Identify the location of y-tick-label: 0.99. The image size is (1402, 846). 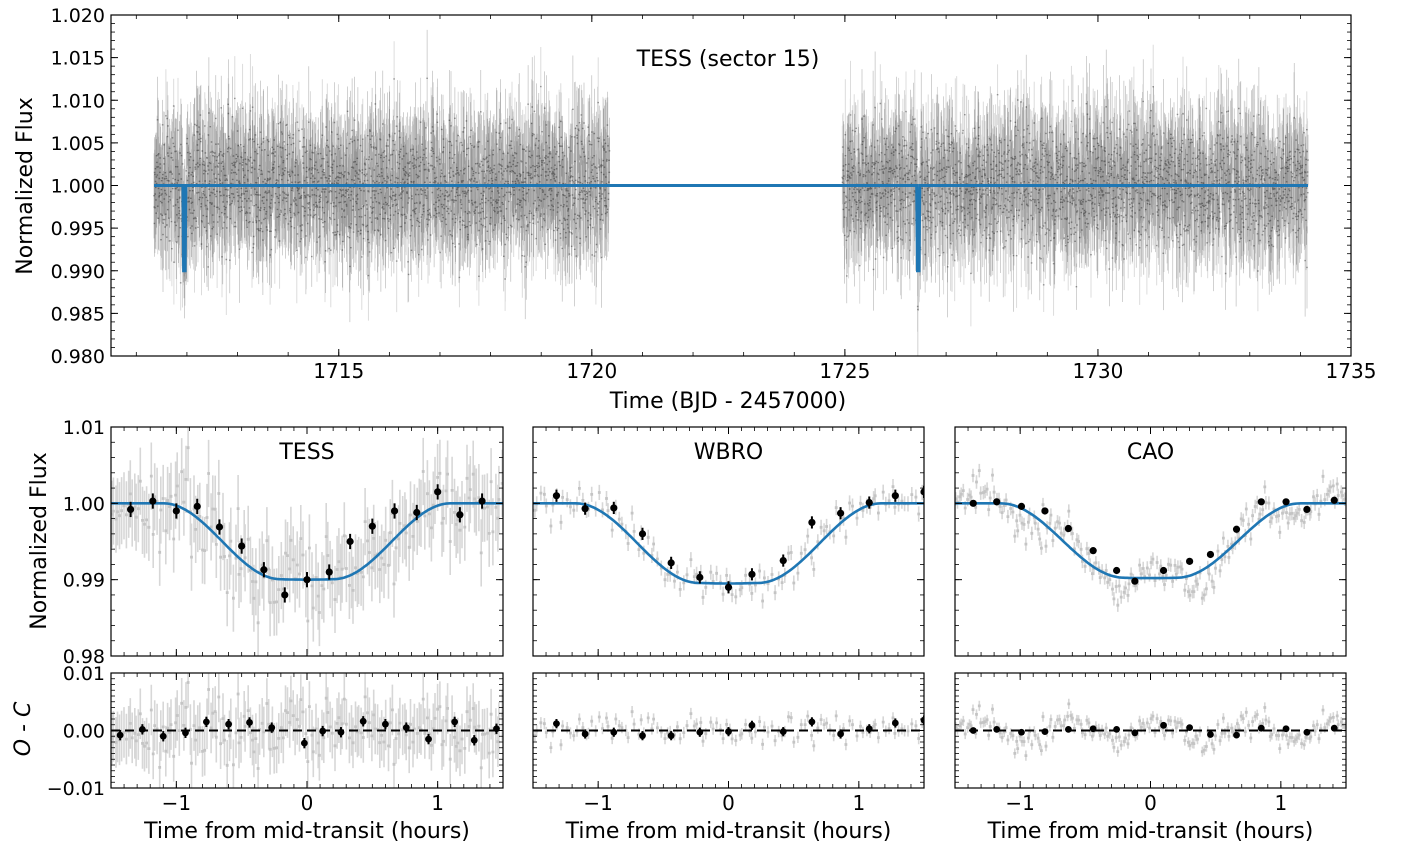
(84, 581).